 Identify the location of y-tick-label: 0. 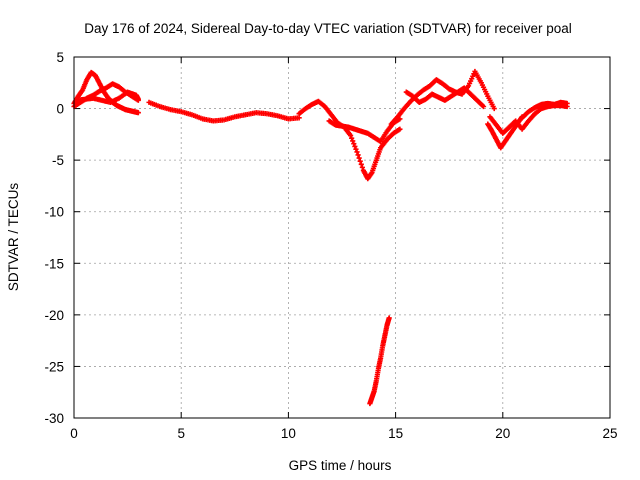
(60, 109).